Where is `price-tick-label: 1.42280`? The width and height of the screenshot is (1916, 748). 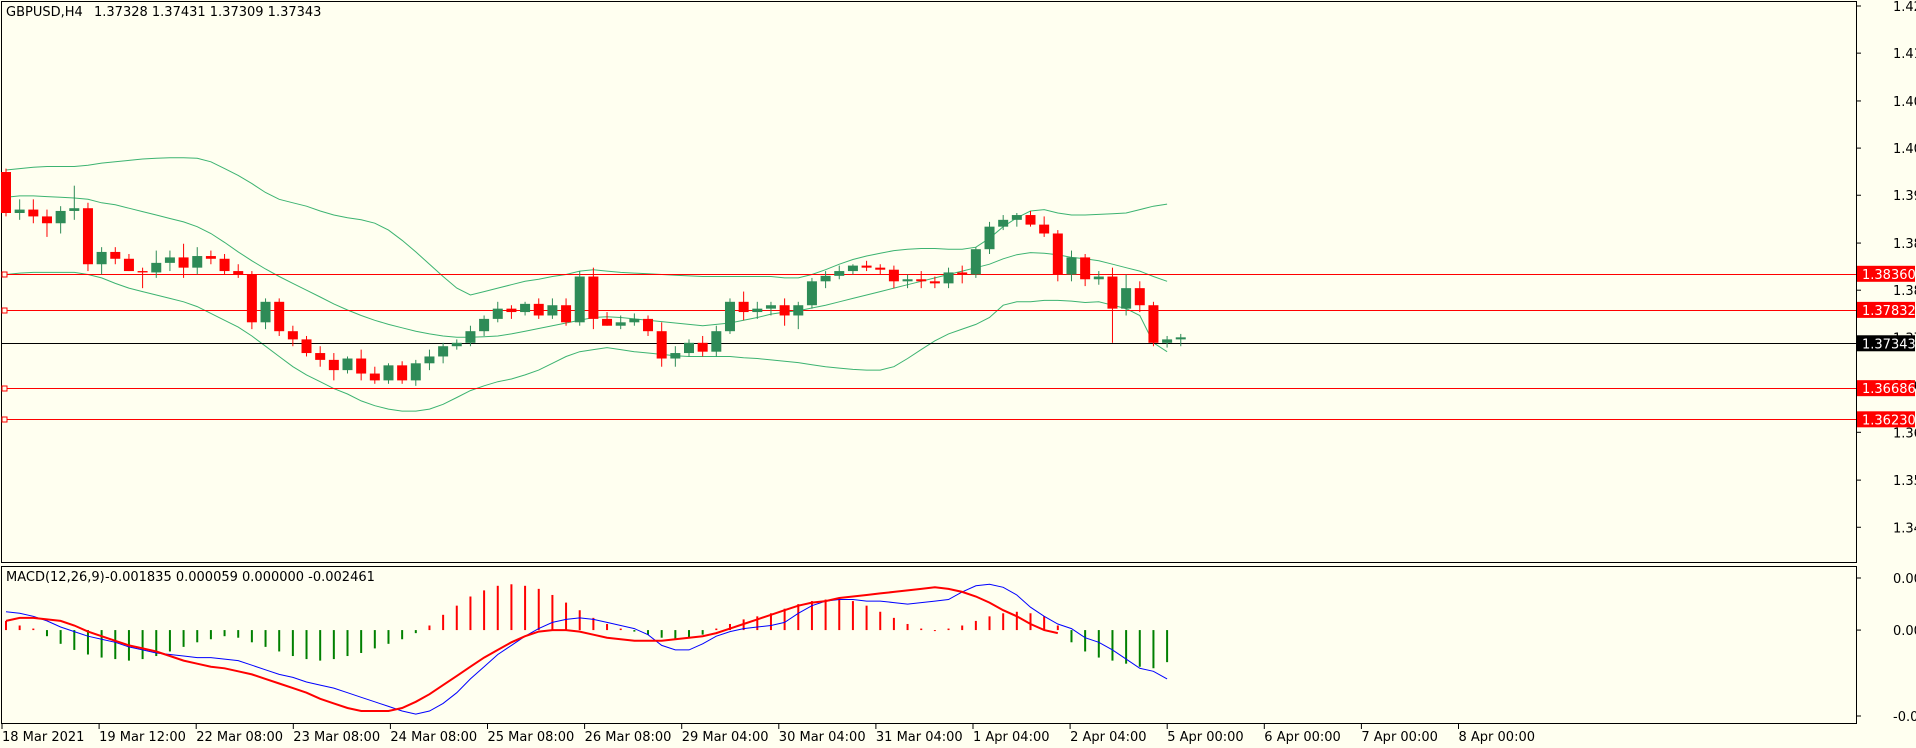
price-tick-label: 1.42280 is located at coordinates (1904, 7).